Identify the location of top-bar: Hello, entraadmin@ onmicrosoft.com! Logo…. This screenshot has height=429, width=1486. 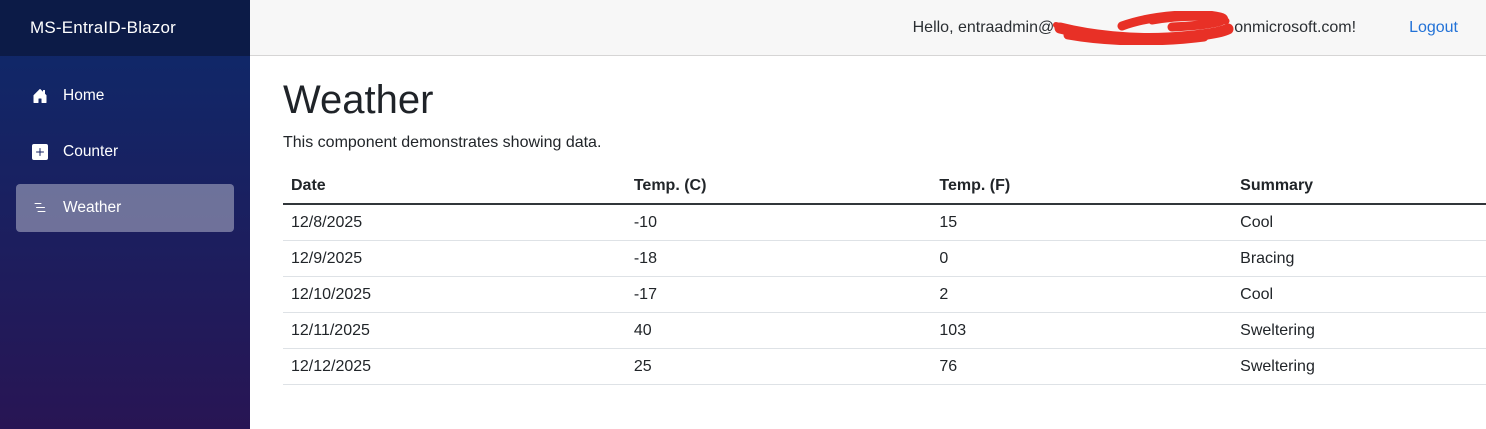
(868, 28).